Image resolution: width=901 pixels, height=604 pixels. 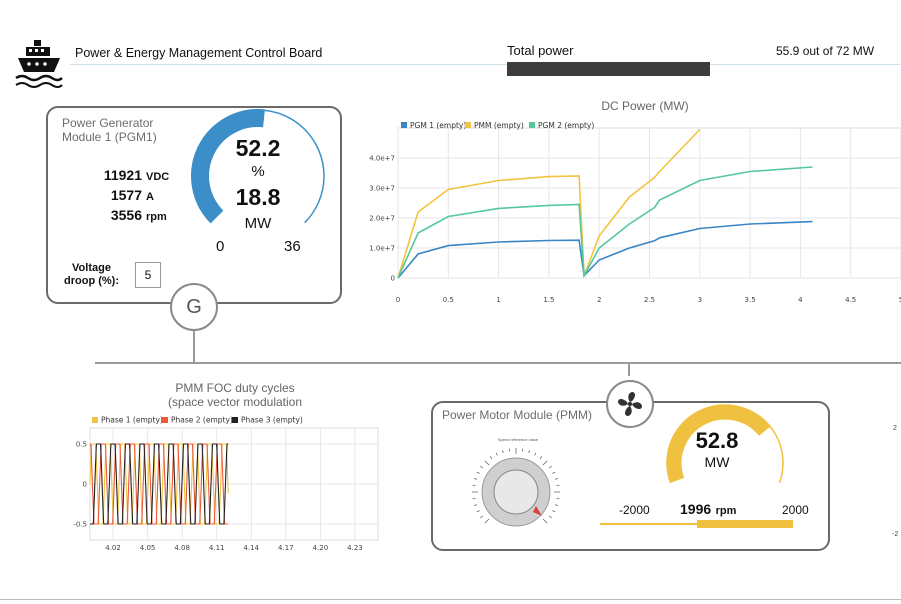 I want to click on total-power-bar, so click(x=638, y=69).